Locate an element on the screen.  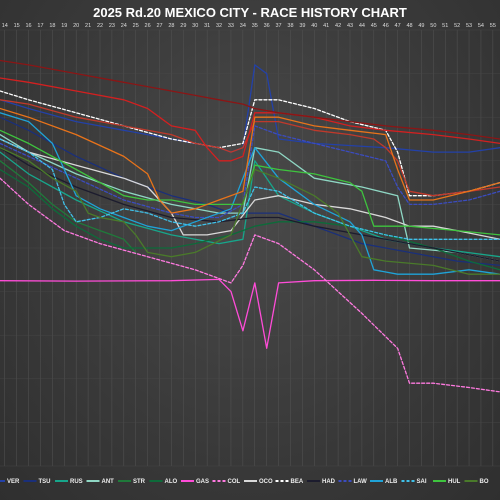
x-tick-label: 31 is located at coordinates (207, 26).